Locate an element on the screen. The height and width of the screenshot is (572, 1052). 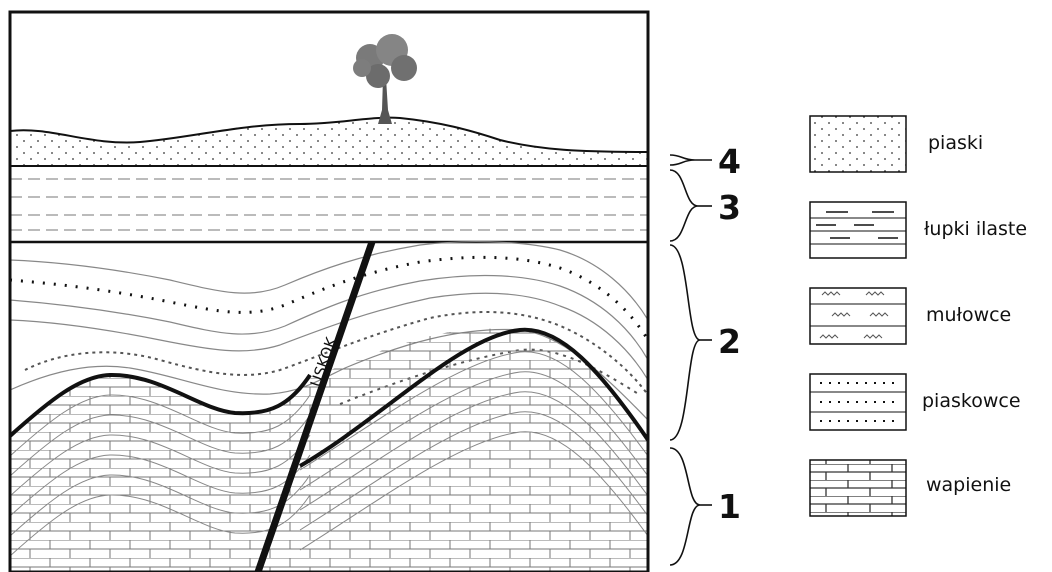
legend-label-sand: piaski is located at coordinates (956, 143).